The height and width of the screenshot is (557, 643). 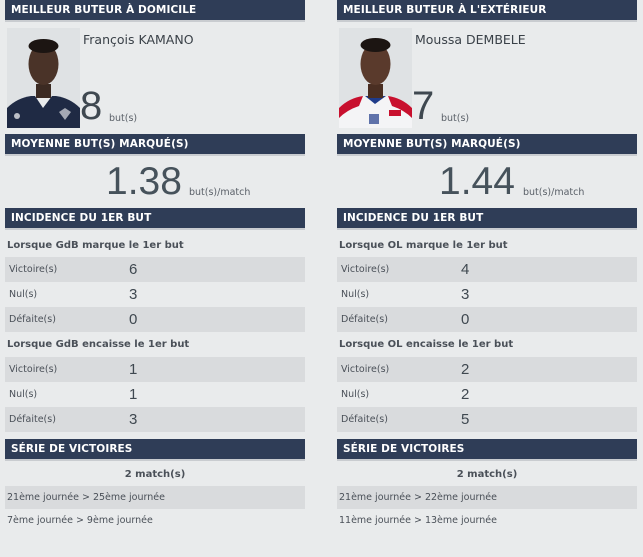 I want to click on list-item: 7ème journée > 9ème journée, so click(x=80, y=520).